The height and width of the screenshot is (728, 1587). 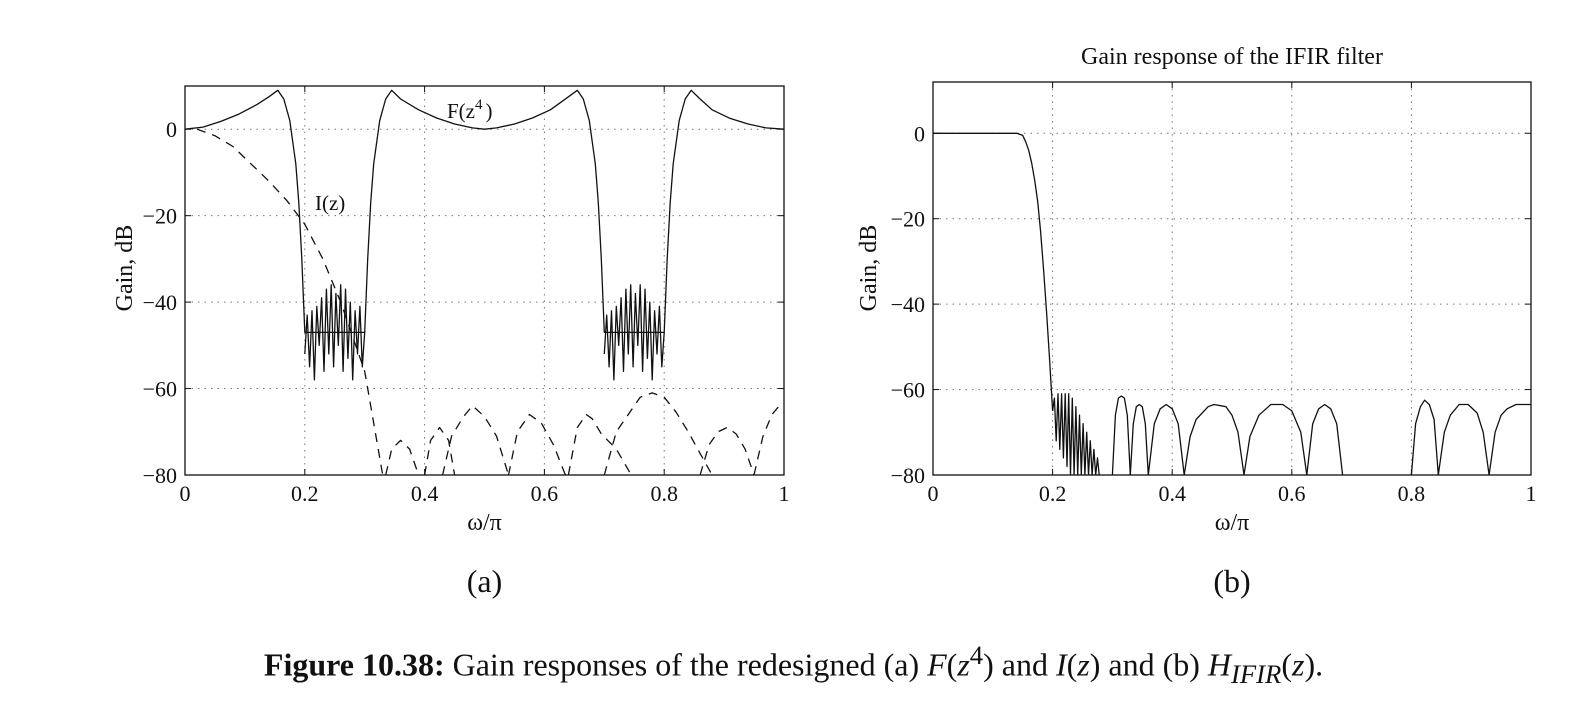 What do you see at coordinates (1154, 664) in the screenshot?
I see `caption-text-3: and (b)` at bounding box center [1154, 664].